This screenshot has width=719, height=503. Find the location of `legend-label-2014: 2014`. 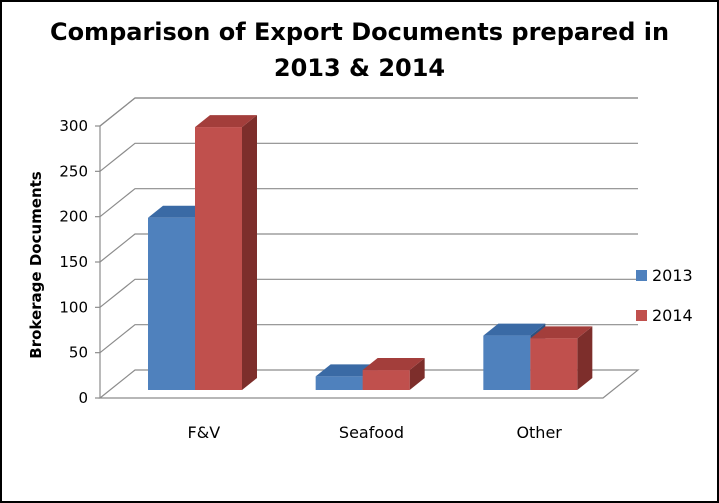

legend-label-2014: 2014 is located at coordinates (672, 315).